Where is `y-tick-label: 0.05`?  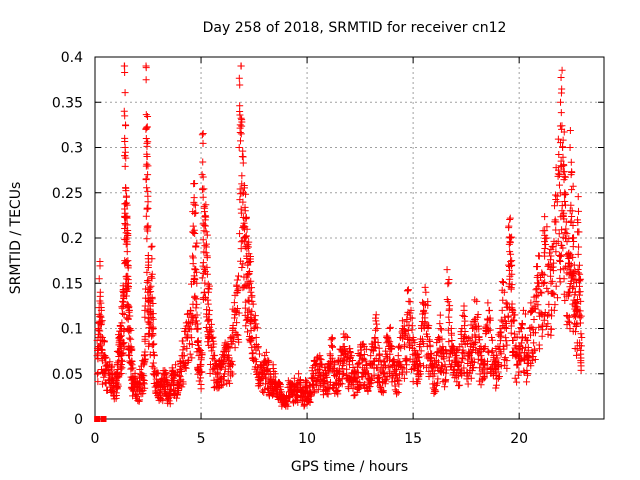 y-tick-label: 0.05 is located at coordinates (67, 375).